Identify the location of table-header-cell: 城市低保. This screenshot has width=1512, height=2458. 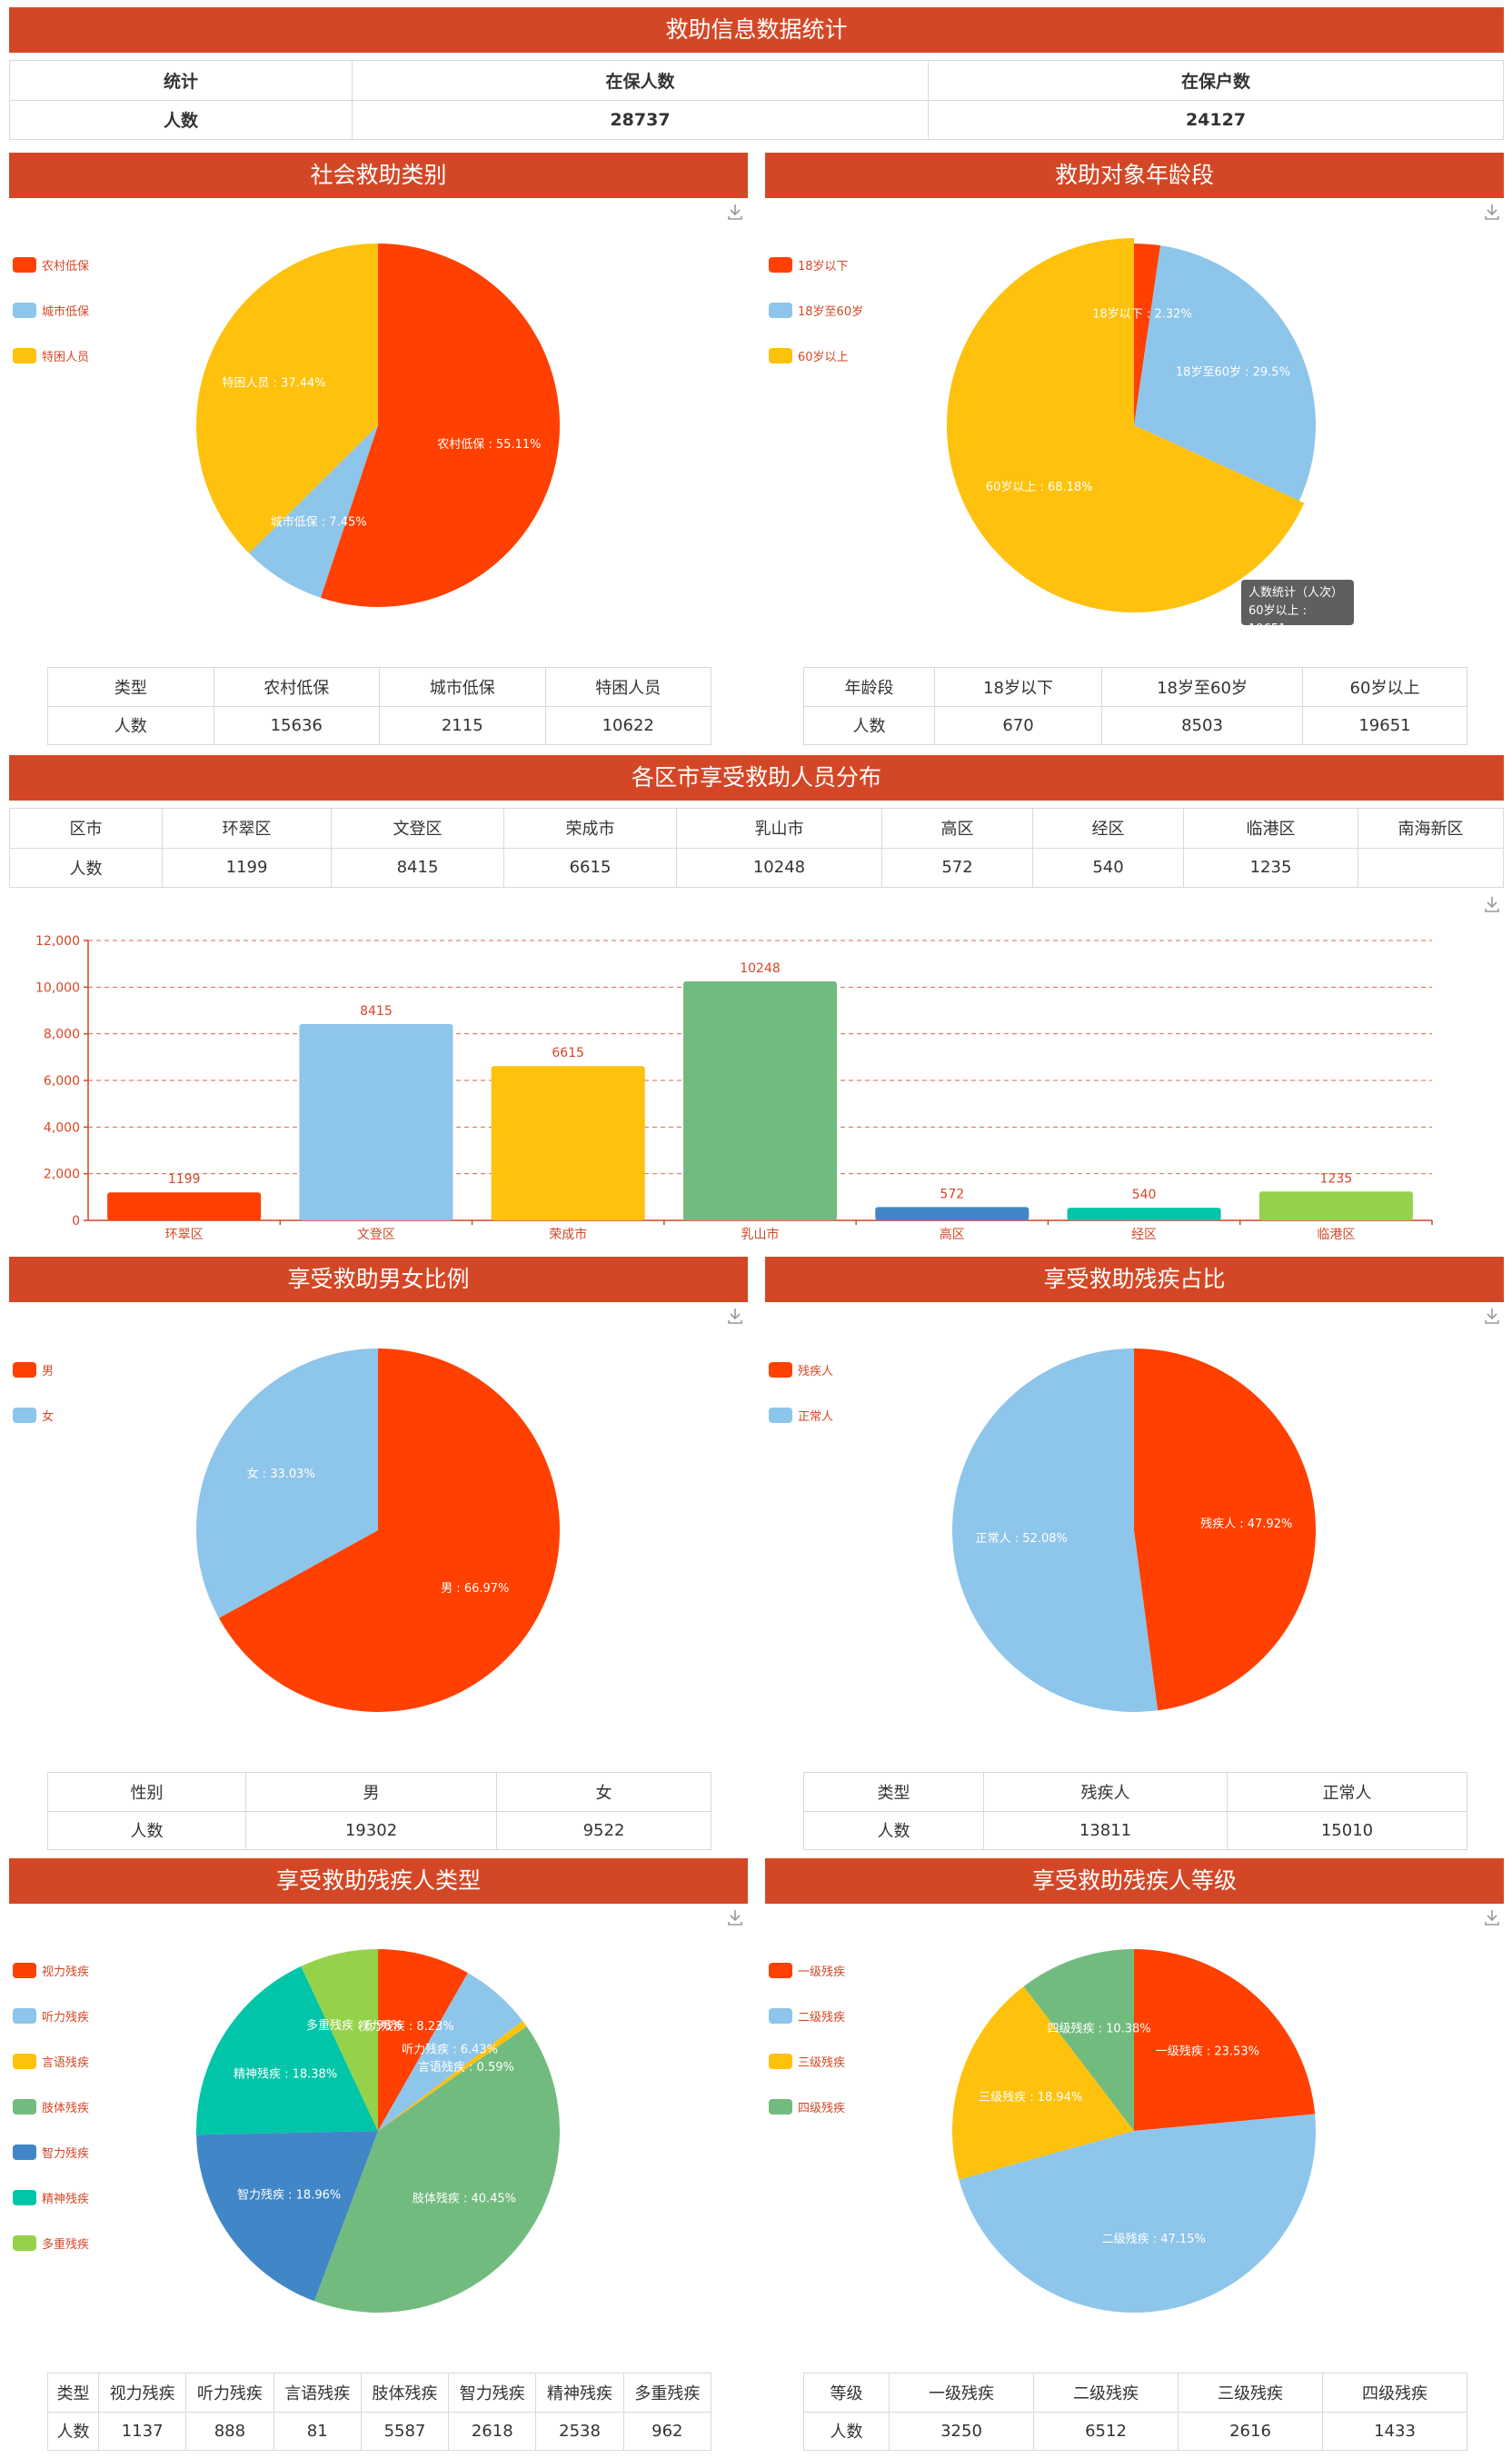
(462, 687).